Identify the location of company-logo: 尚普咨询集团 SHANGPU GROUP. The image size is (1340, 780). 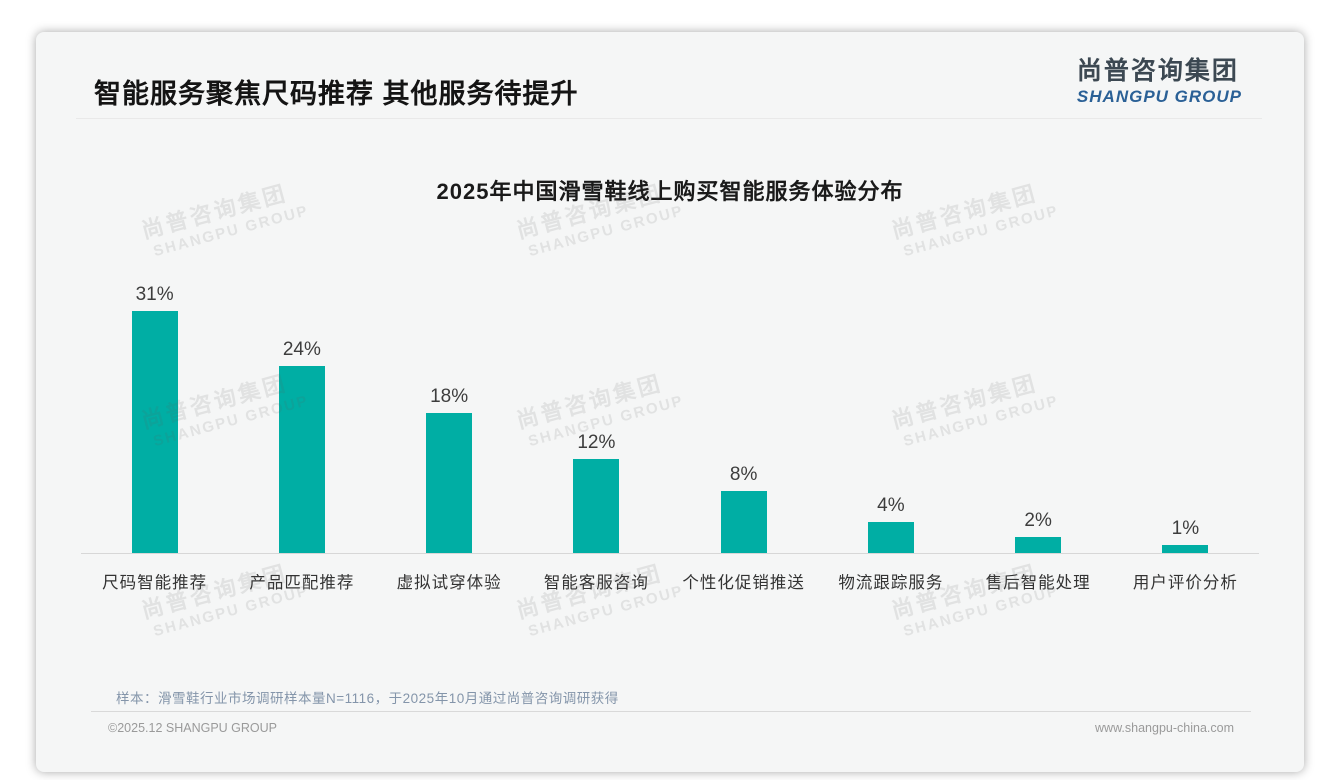
(1159, 81).